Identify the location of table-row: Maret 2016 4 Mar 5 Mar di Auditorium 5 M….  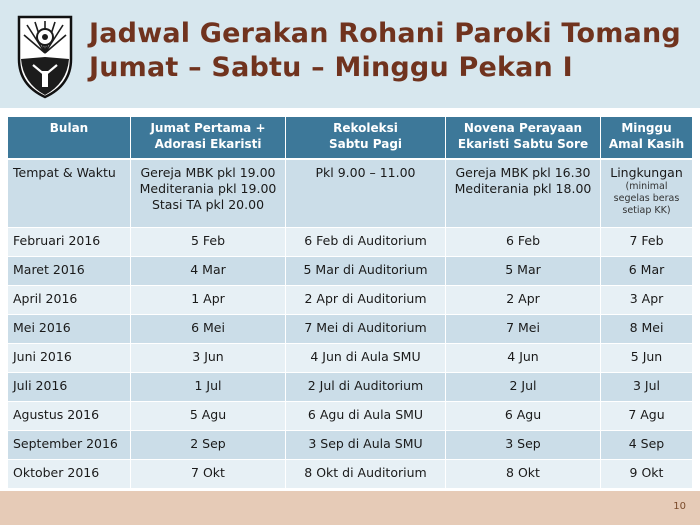
(350, 271).